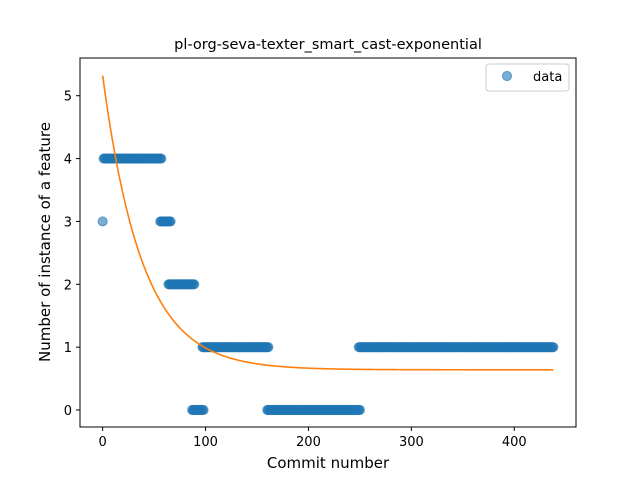  Describe the element at coordinates (205, 442) in the screenshot. I see `x-tick-label-100: 100` at that location.